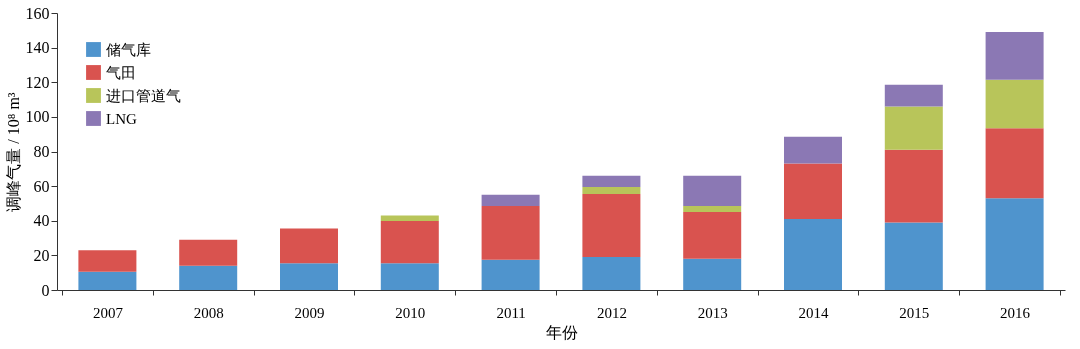  What do you see at coordinates (108, 312) in the screenshot?
I see `x-tick-label: 2007` at bounding box center [108, 312].